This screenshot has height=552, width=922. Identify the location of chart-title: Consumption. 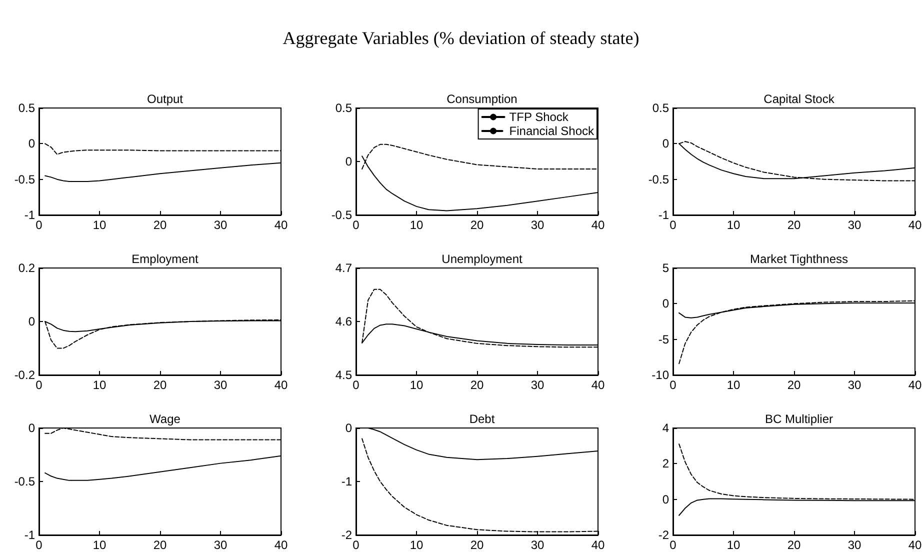
(482, 99).